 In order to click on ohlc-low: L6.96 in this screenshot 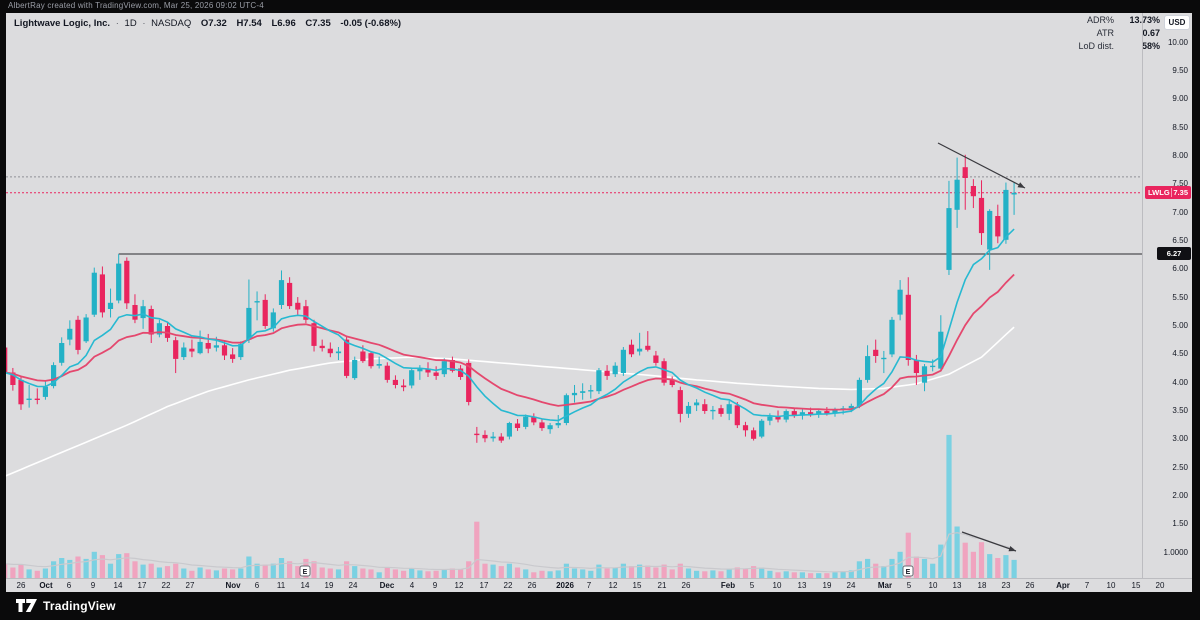, I will do `click(283, 23)`.